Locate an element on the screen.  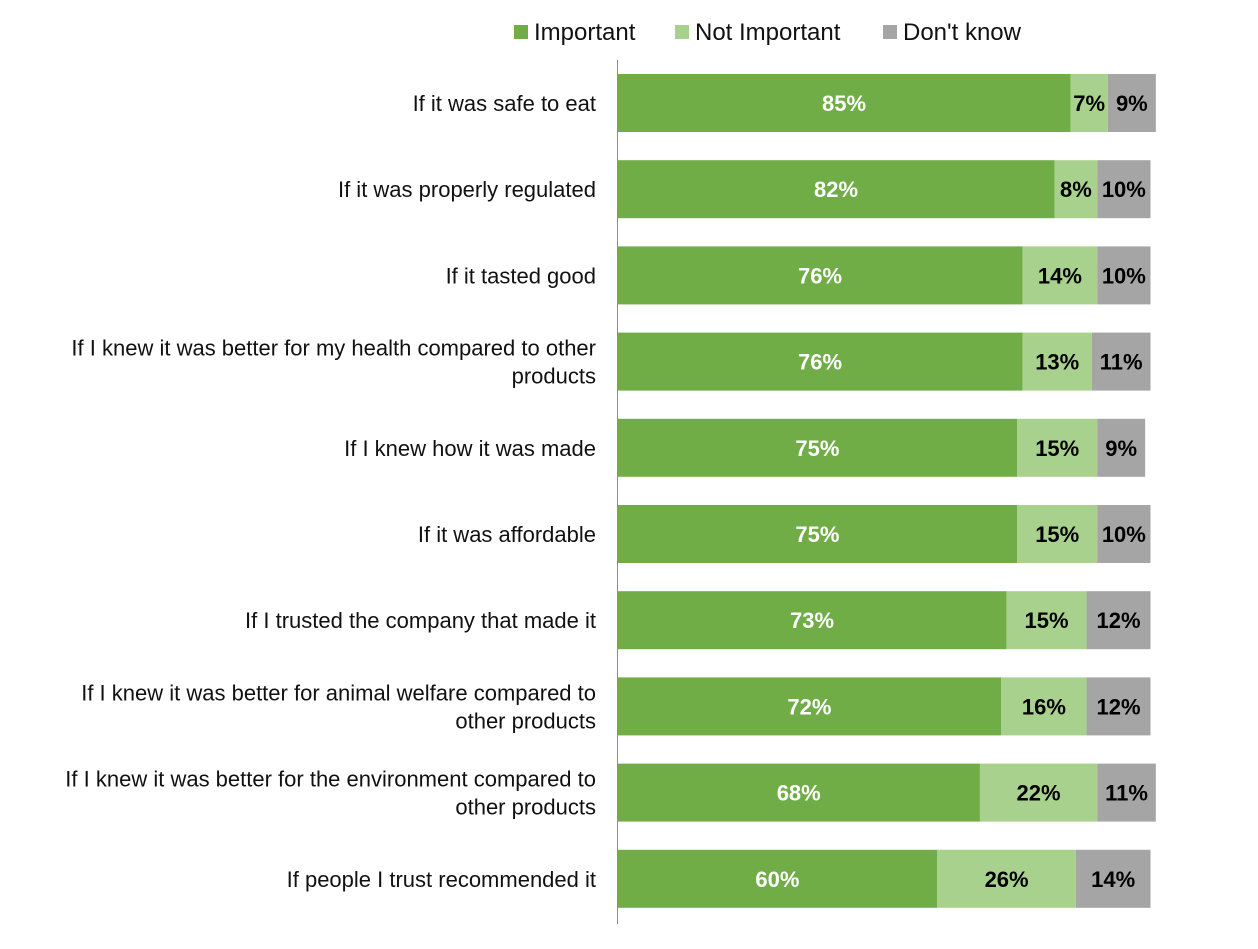
data-label-important: 85% is located at coordinates (844, 103).